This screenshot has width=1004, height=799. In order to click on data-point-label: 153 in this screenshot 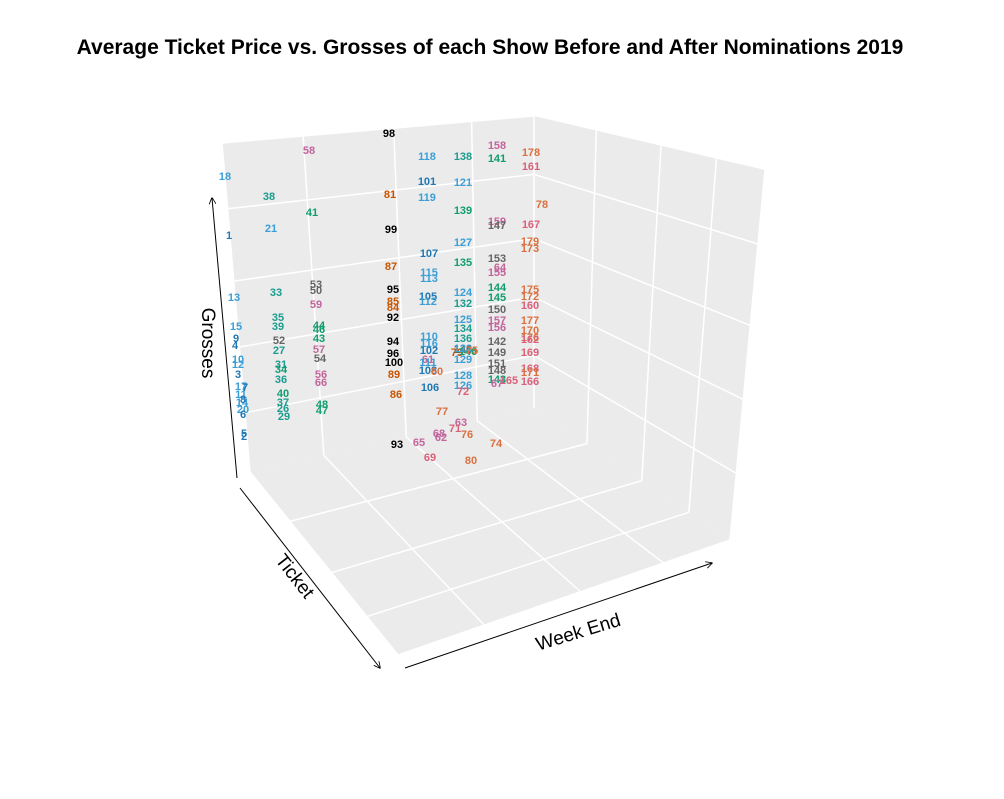, I will do `click(497, 259)`.